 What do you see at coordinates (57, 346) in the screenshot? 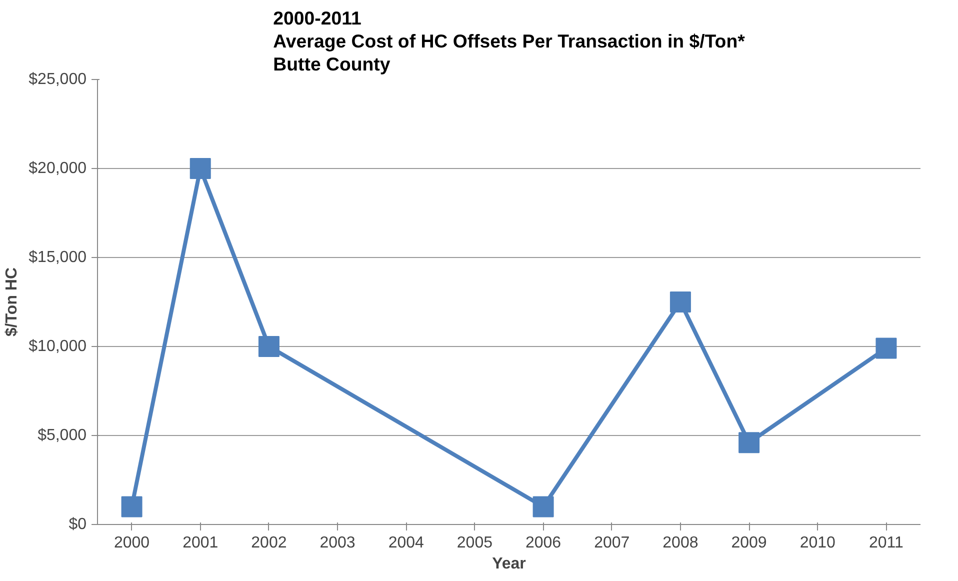
I see `y-tick-label: $10,000` at bounding box center [57, 346].